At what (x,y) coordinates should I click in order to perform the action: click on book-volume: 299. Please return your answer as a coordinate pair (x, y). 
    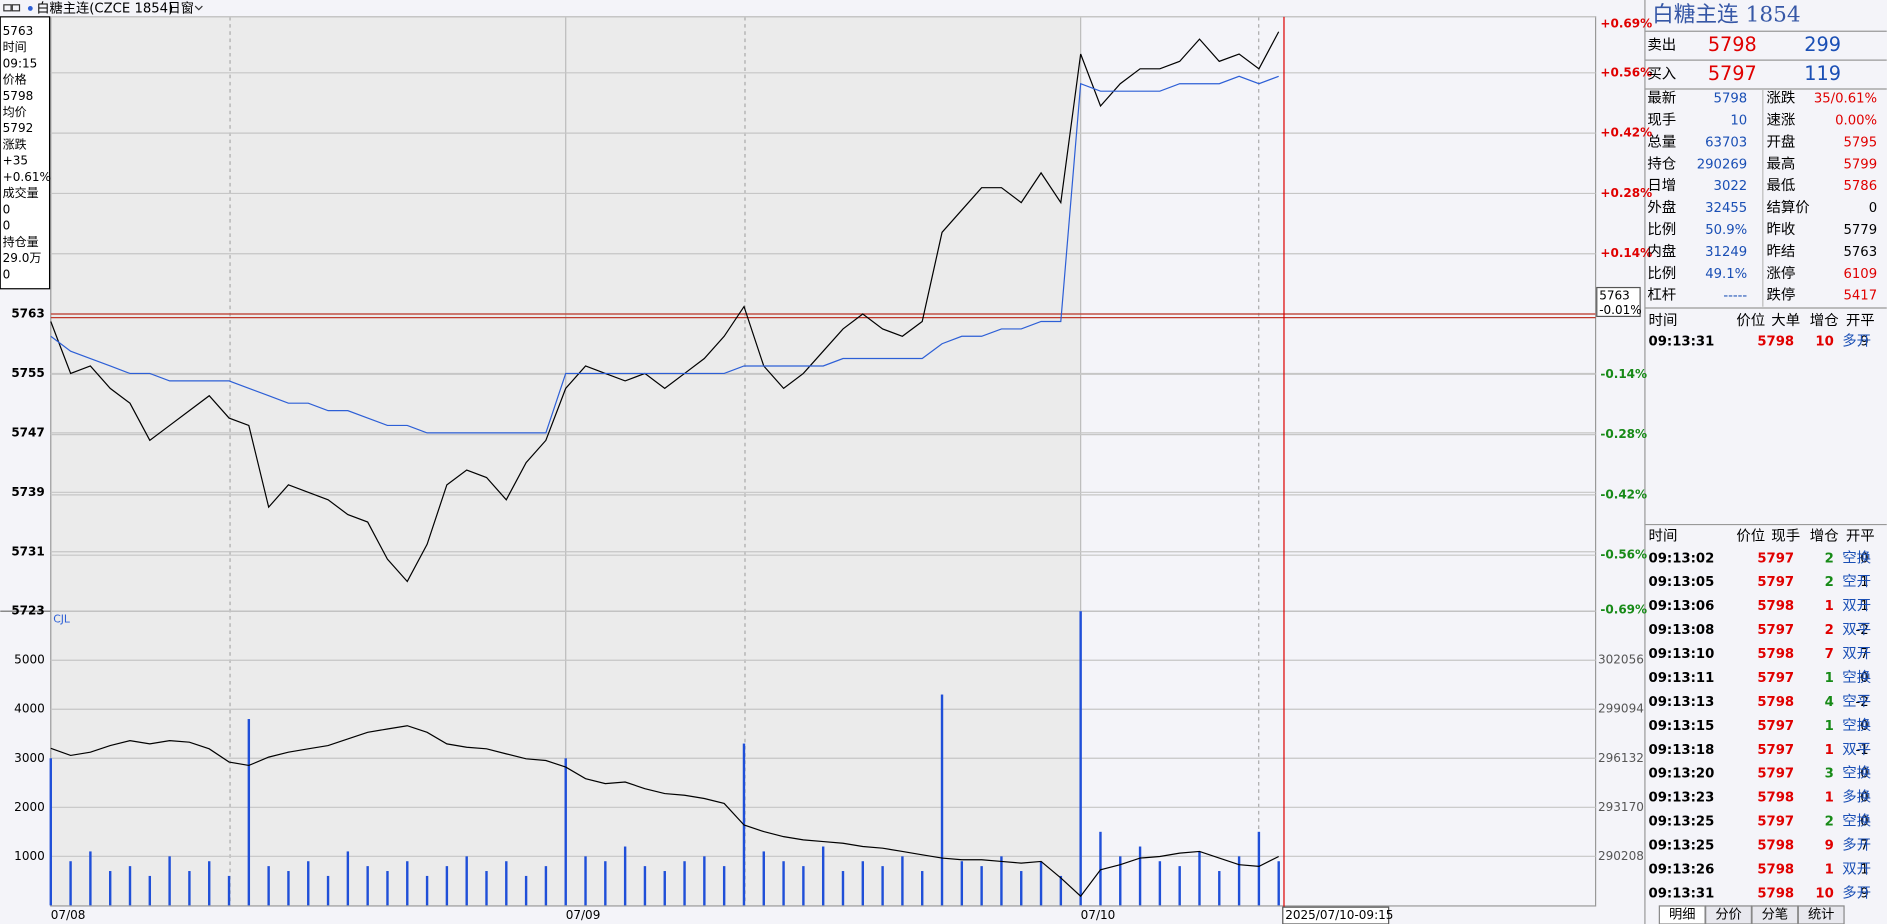
    Looking at the image, I should click on (1822, 44).